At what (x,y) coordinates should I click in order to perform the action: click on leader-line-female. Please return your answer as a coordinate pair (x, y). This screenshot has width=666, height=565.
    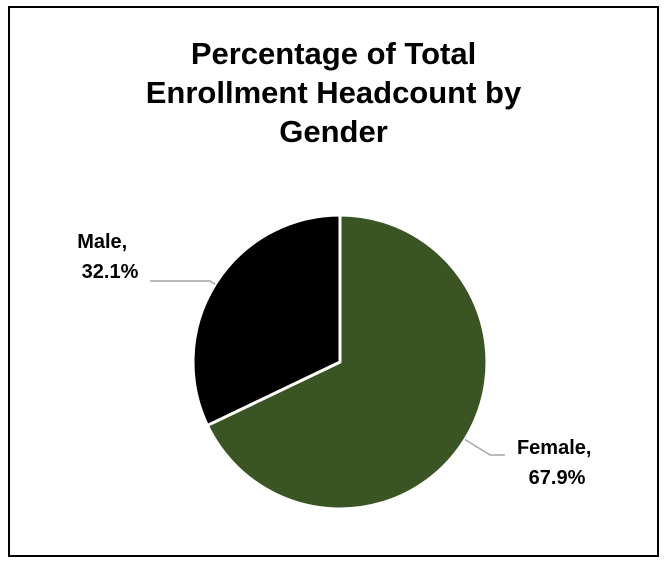
    Looking at the image, I should click on (484, 447).